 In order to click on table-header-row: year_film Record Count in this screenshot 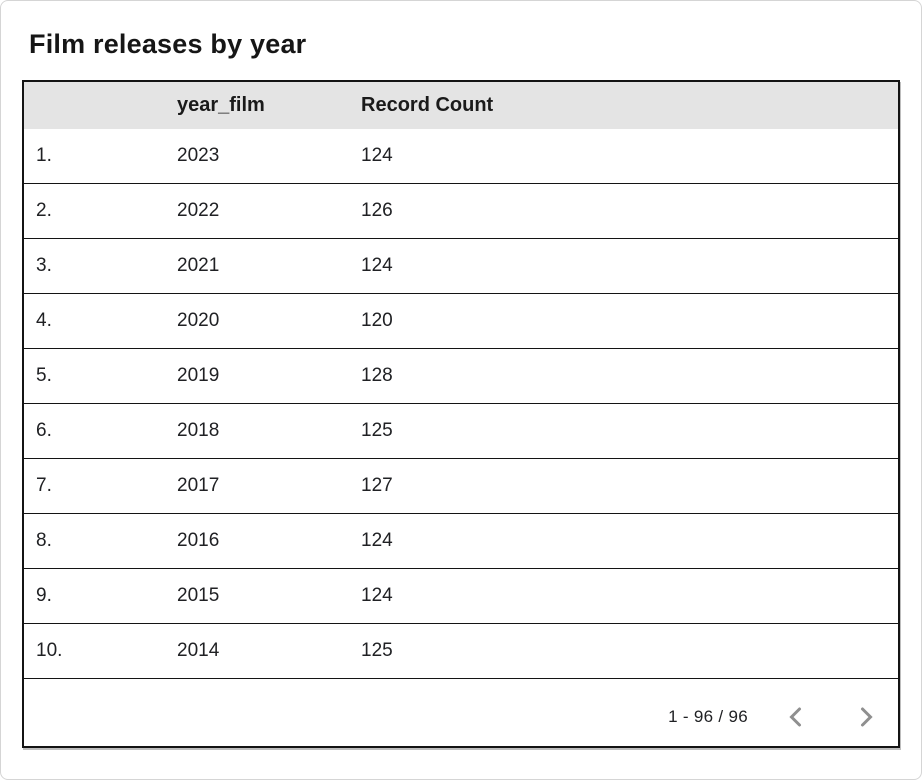, I will do `click(461, 105)`.